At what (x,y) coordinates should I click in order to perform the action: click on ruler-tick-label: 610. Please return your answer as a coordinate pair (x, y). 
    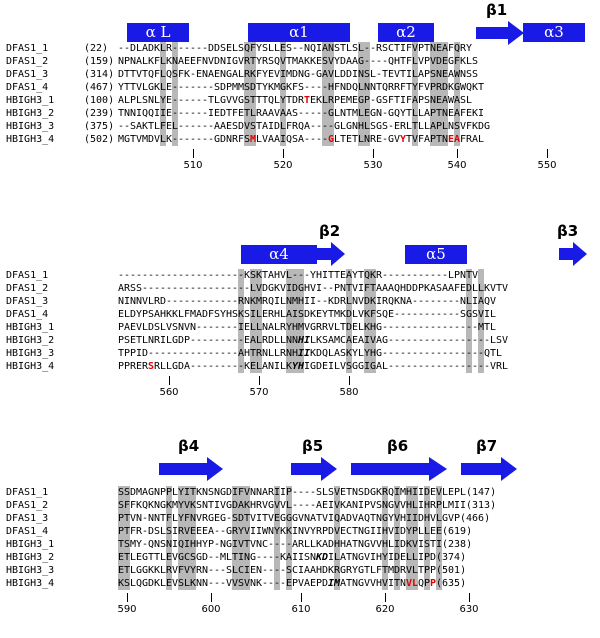
    Looking at the image, I should click on (301, 609).